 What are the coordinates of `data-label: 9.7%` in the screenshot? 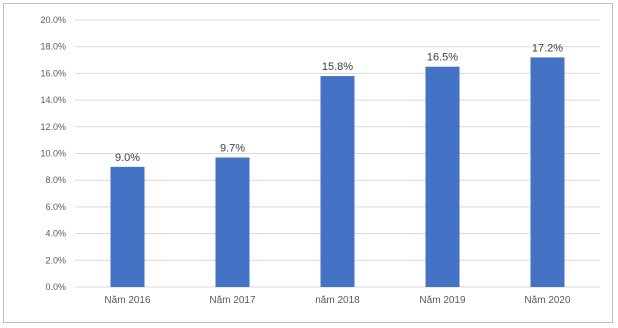 It's located at (232, 149).